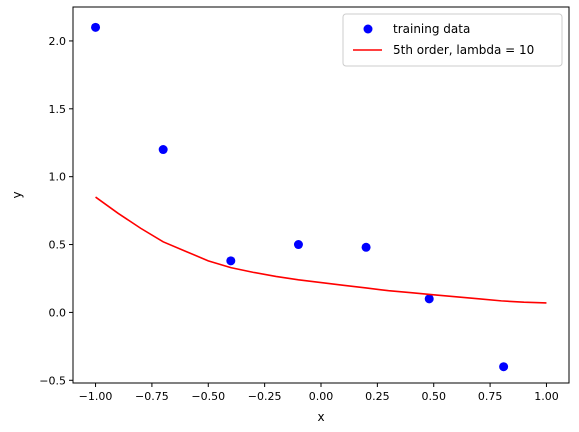  Describe the element at coordinates (58, 109) in the screenshot. I see `y-tick-label: 1.5` at that location.